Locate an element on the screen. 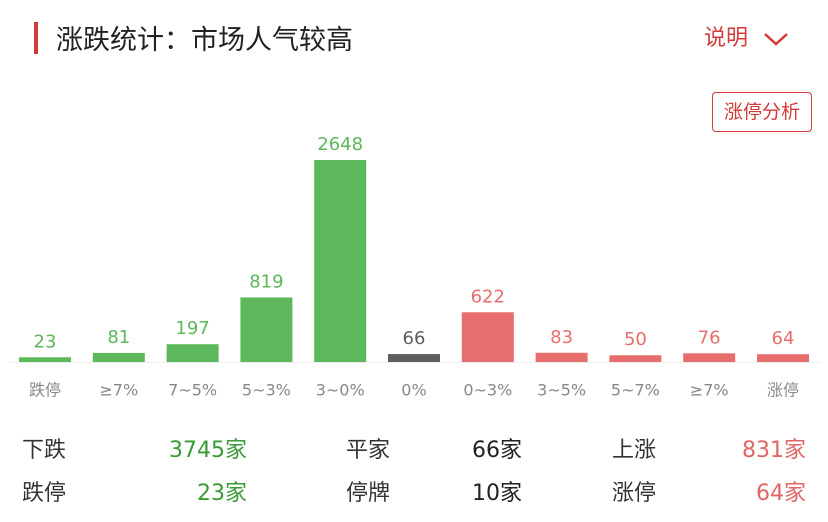 Image resolution: width=828 pixels, height=522 pixels. category-label: 3~0% is located at coordinates (340, 390).